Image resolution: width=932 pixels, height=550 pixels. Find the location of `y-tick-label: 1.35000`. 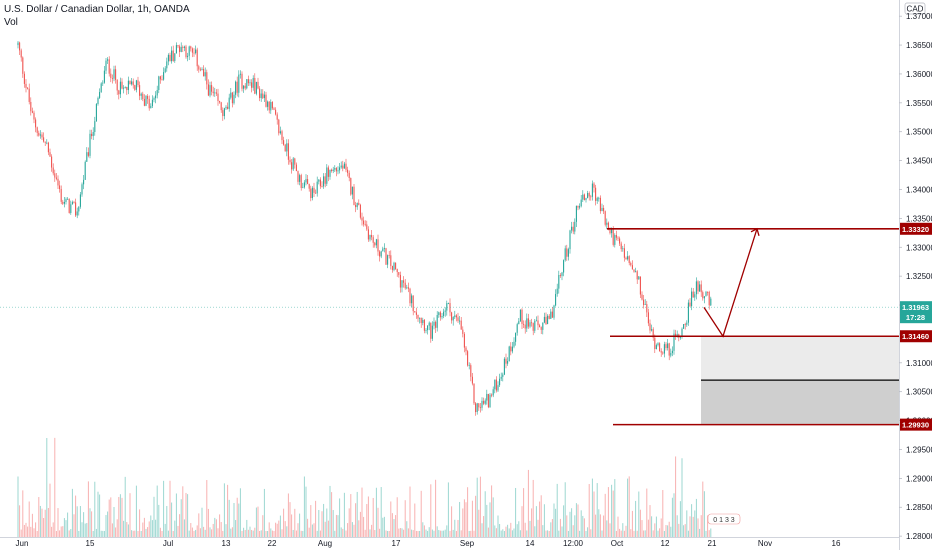

y-tick-label: 1.35000 is located at coordinates (919, 132).